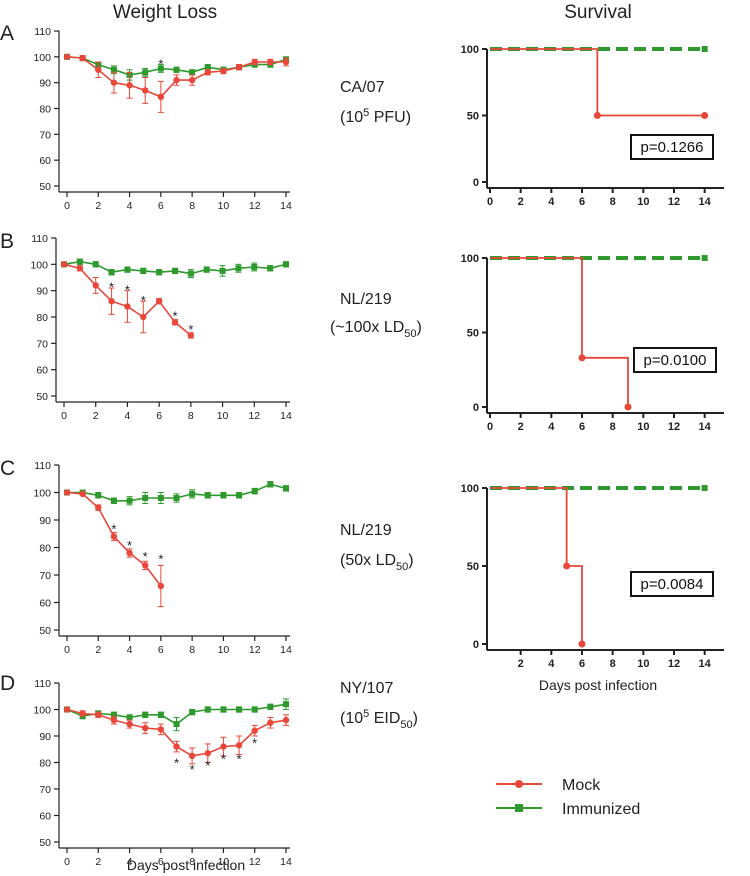 Image resolution: width=750 pixels, height=876 pixels. I want to click on dose-label: (105 PFU), so click(375, 116).